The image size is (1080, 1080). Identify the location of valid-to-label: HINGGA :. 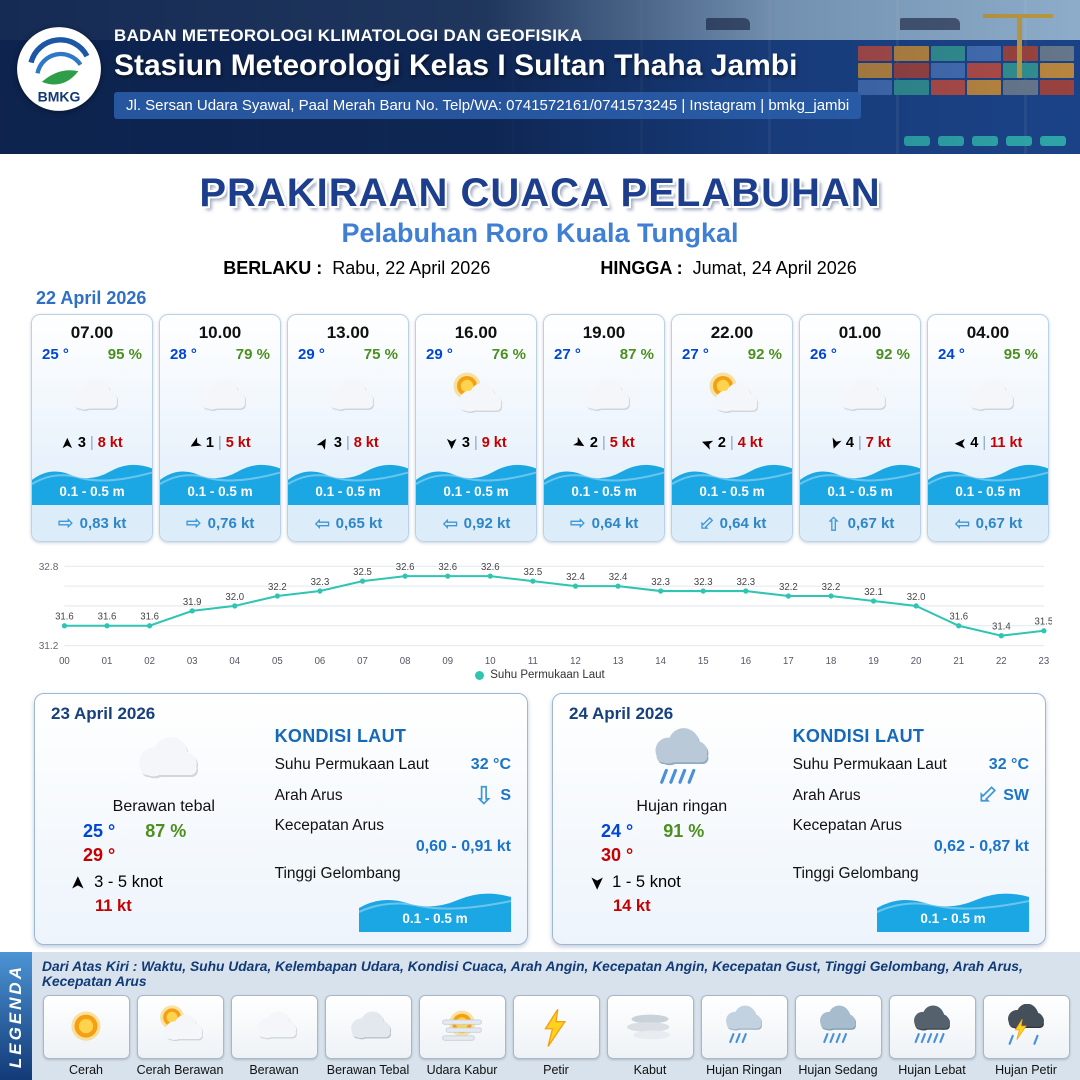
(641, 268).